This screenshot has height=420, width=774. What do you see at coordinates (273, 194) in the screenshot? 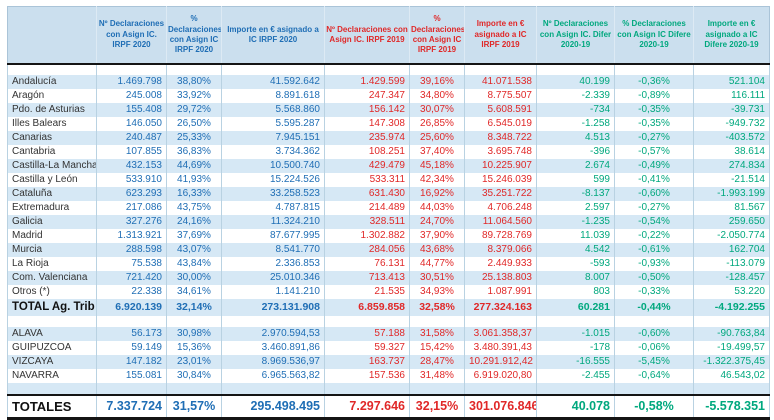
I see `cell-importe-2020: 33.258.523` at bounding box center [273, 194].